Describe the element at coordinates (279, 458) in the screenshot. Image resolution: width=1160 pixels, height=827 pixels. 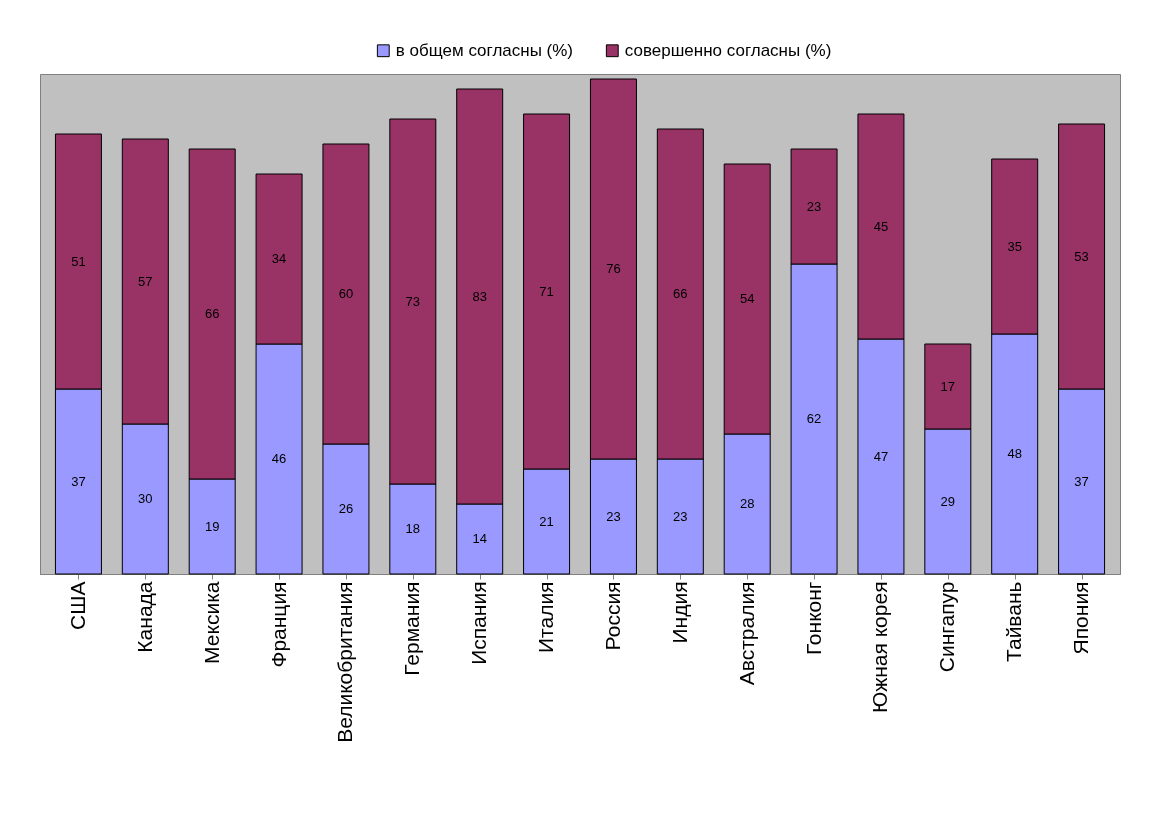
I see `data-label: 46` at that location.